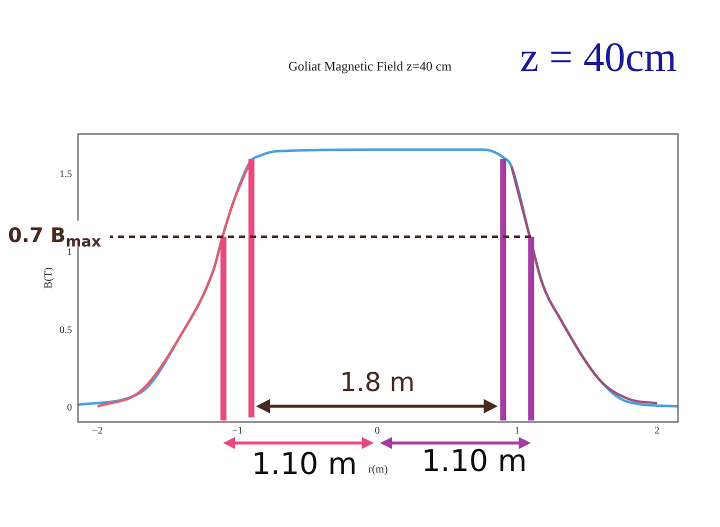 Image resolution: width=720 pixels, height=527 pixels. Describe the element at coordinates (97, 431) in the screenshot. I see `x-tick-label: −2` at that location.